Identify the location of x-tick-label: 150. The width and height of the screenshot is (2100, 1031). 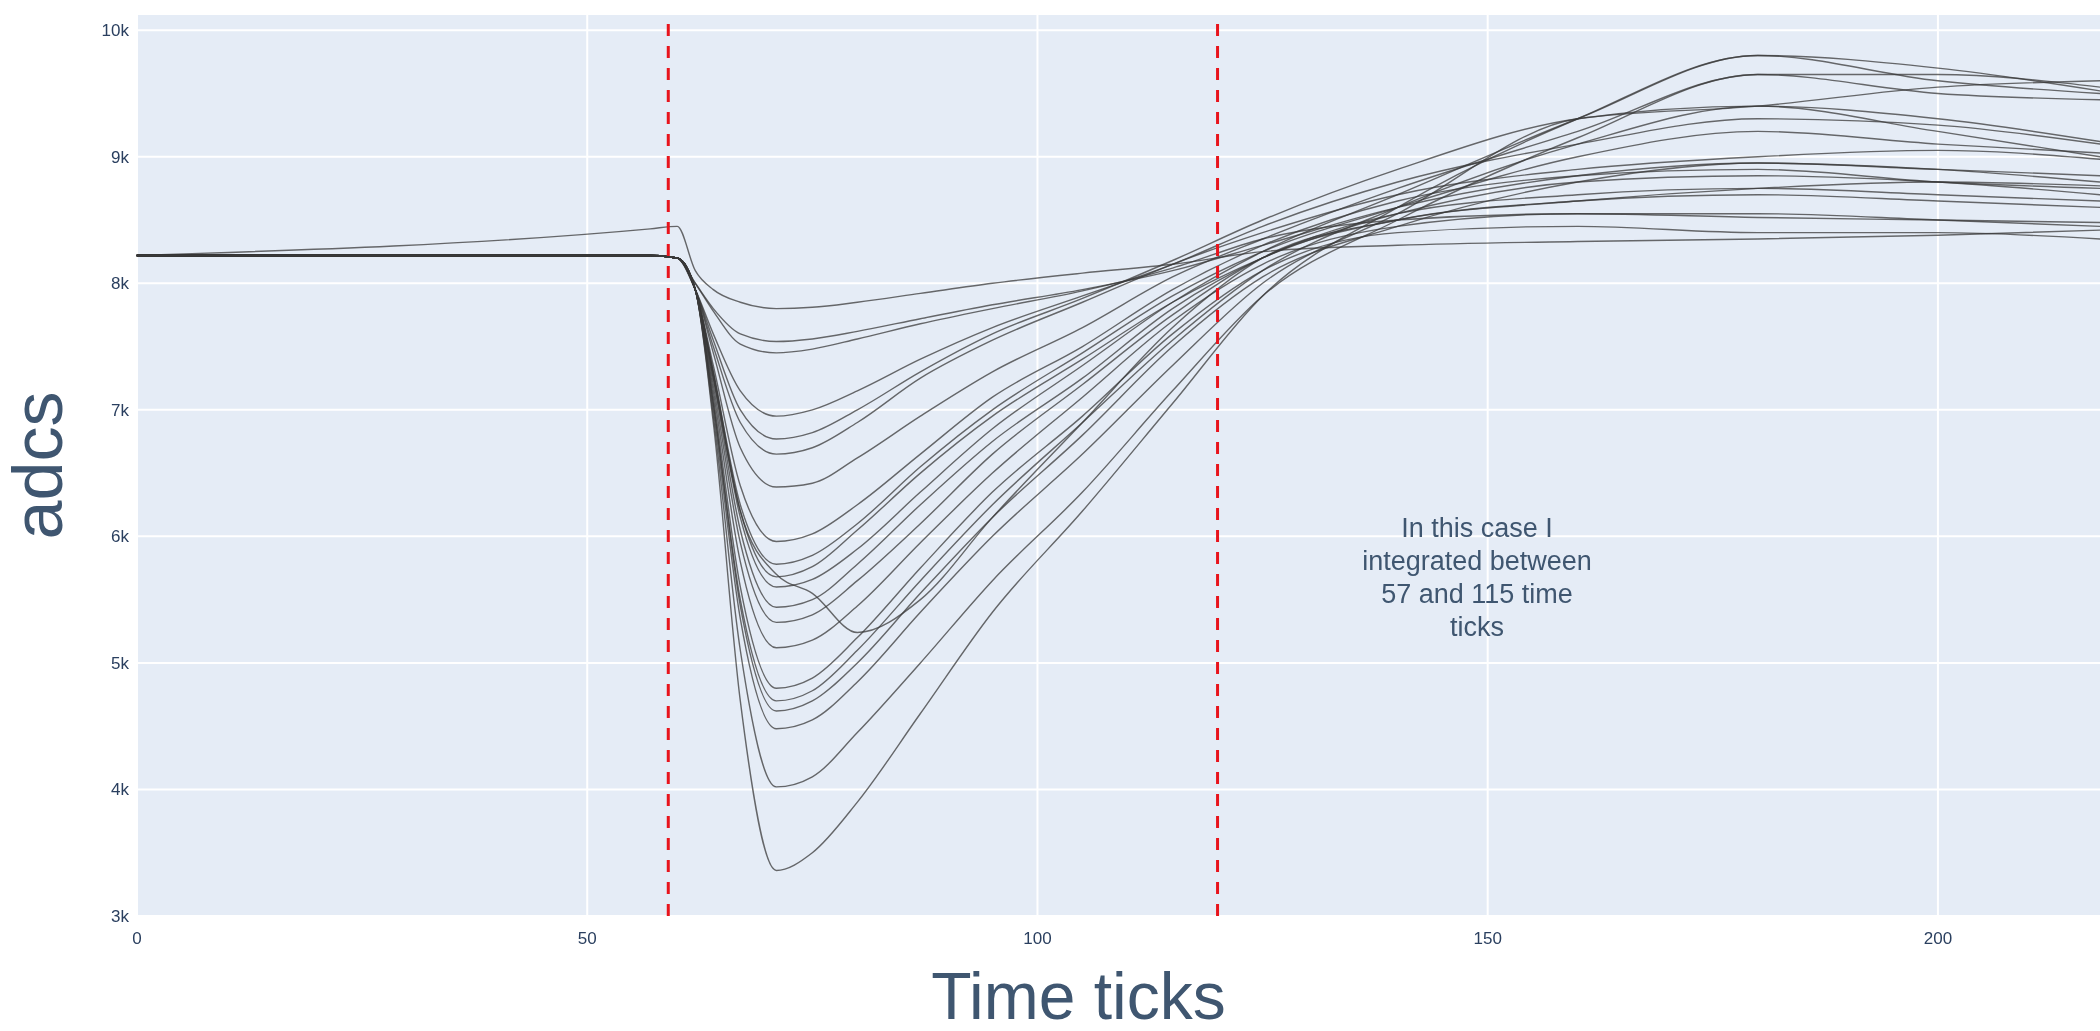
(1487, 938).